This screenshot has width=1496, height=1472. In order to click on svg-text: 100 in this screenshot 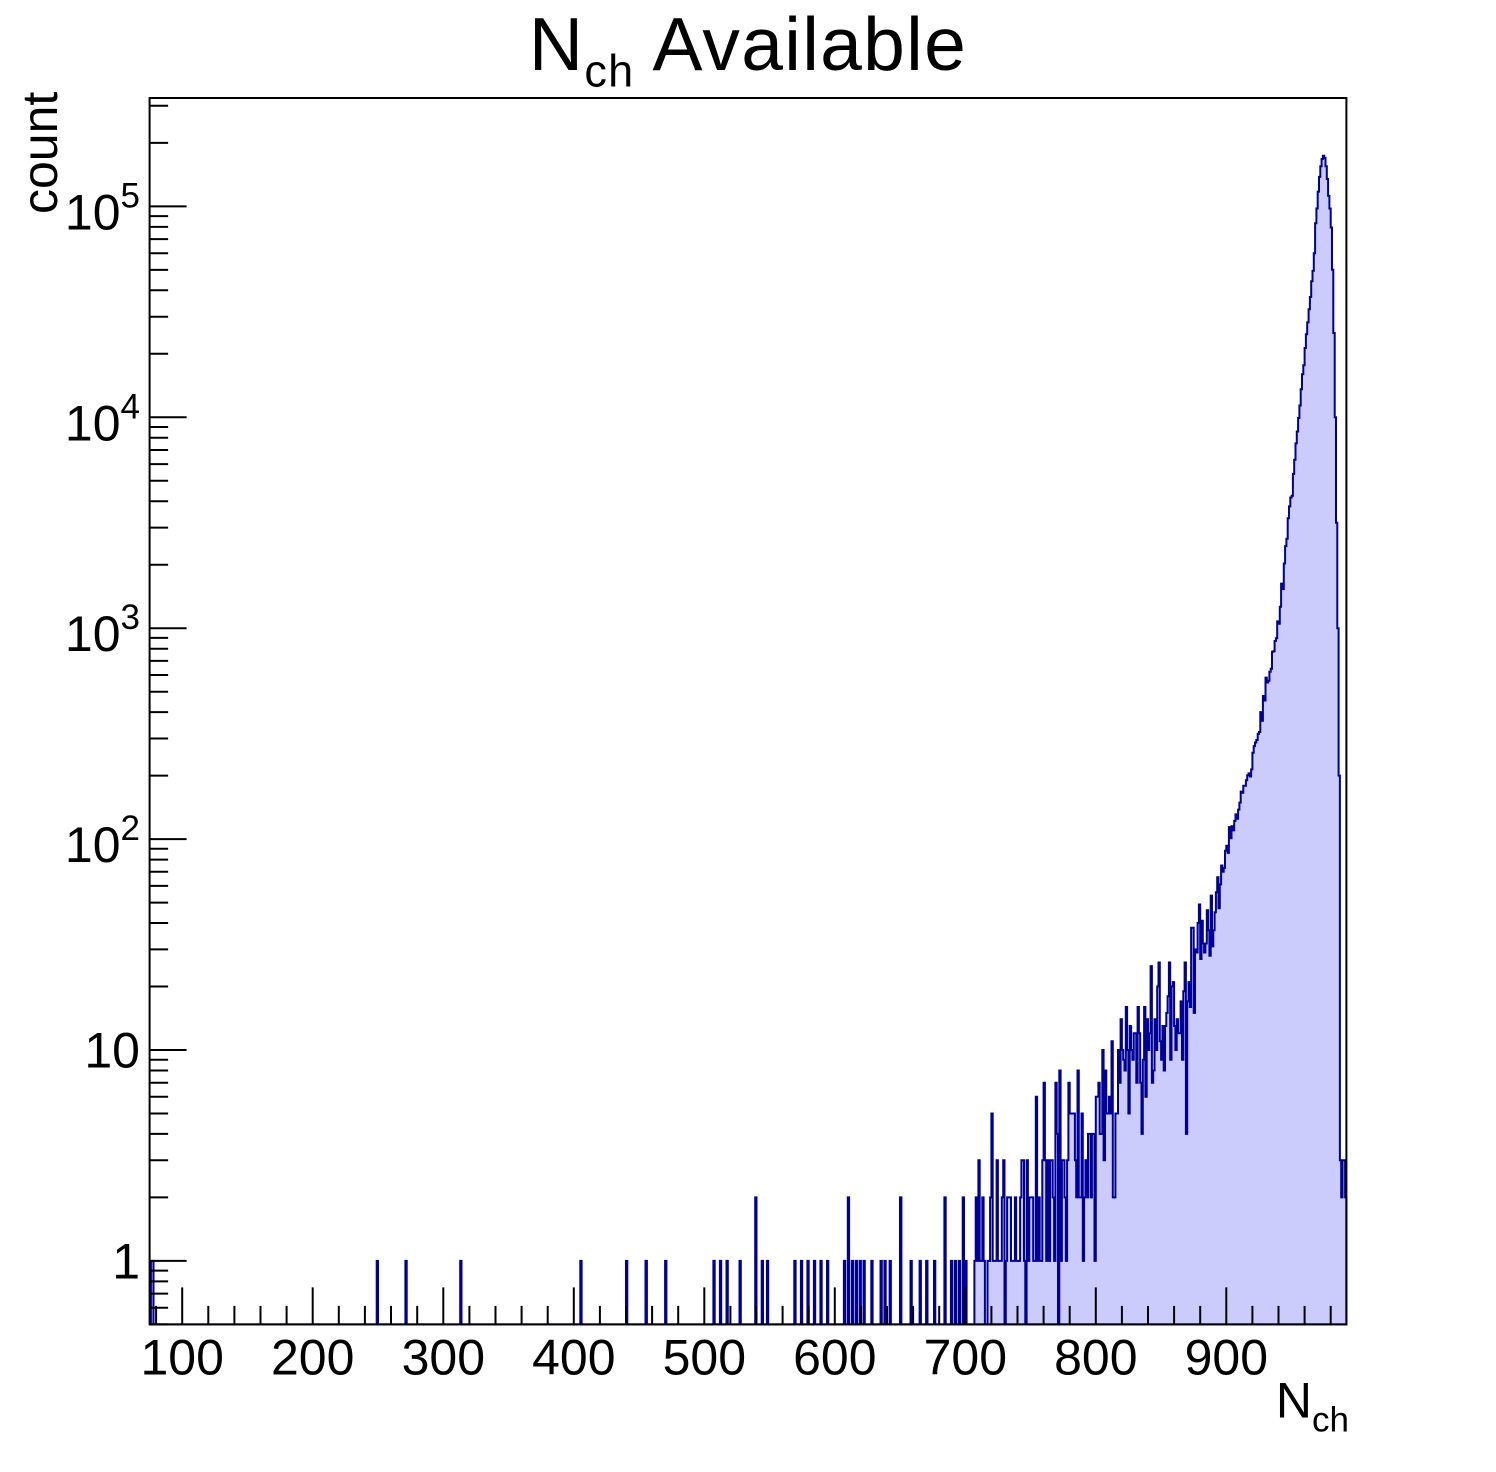, I will do `click(181, 1357)`.